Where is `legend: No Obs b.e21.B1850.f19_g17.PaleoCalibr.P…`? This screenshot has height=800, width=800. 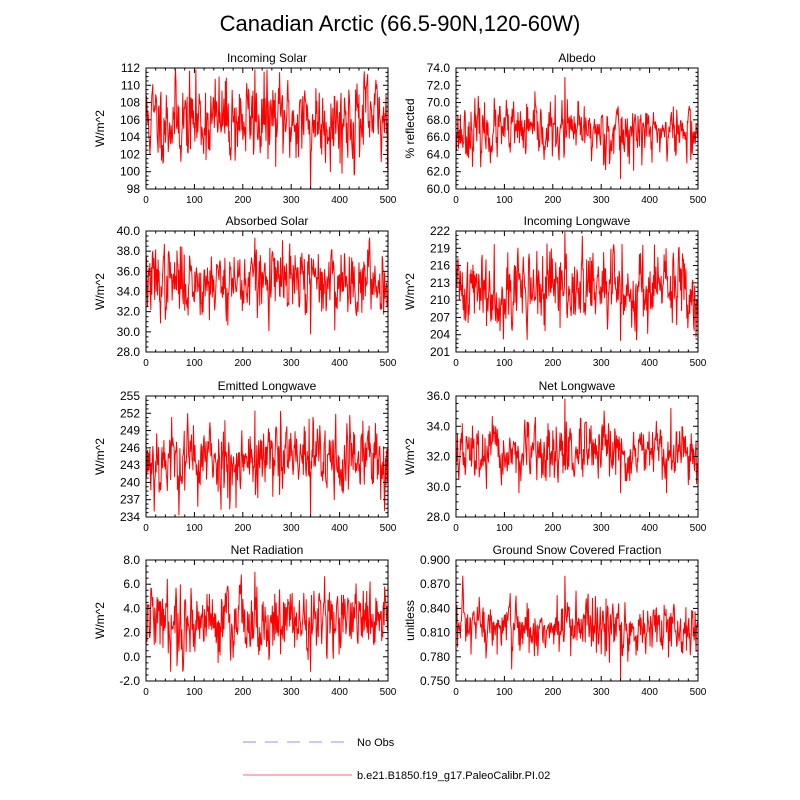
legend: No Obs b.e21.B1850.f19_g17.PaleoCalibr.P… is located at coordinates (396, 759).